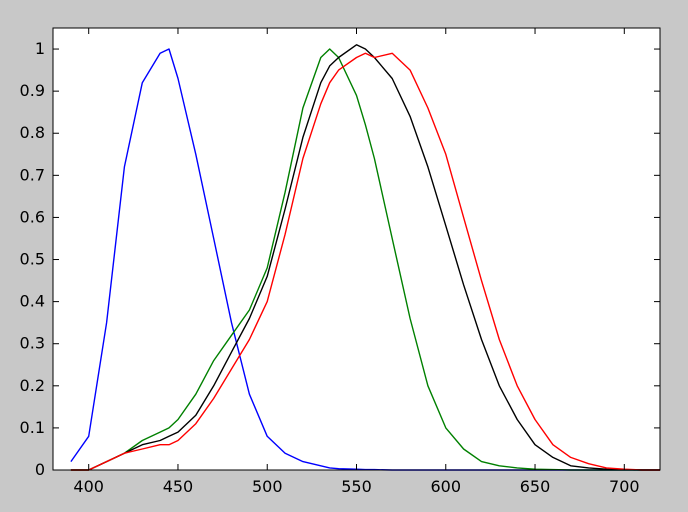  I want to click on y-tick-label: 0.4, so click(32, 301).